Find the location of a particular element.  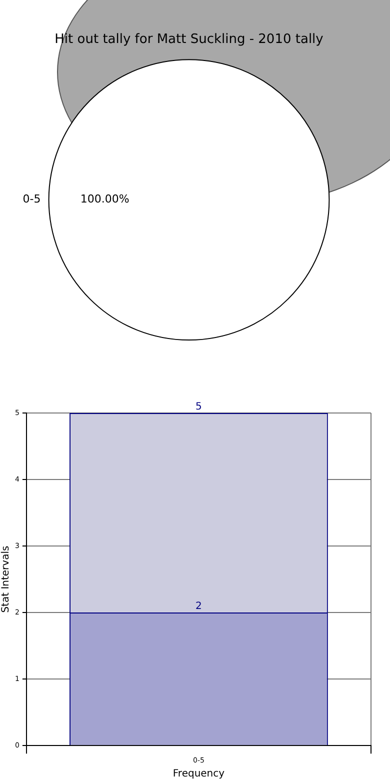

chart-title: Hit out tally for Matt Suckling - 2010 tally is located at coordinates (189, 40).